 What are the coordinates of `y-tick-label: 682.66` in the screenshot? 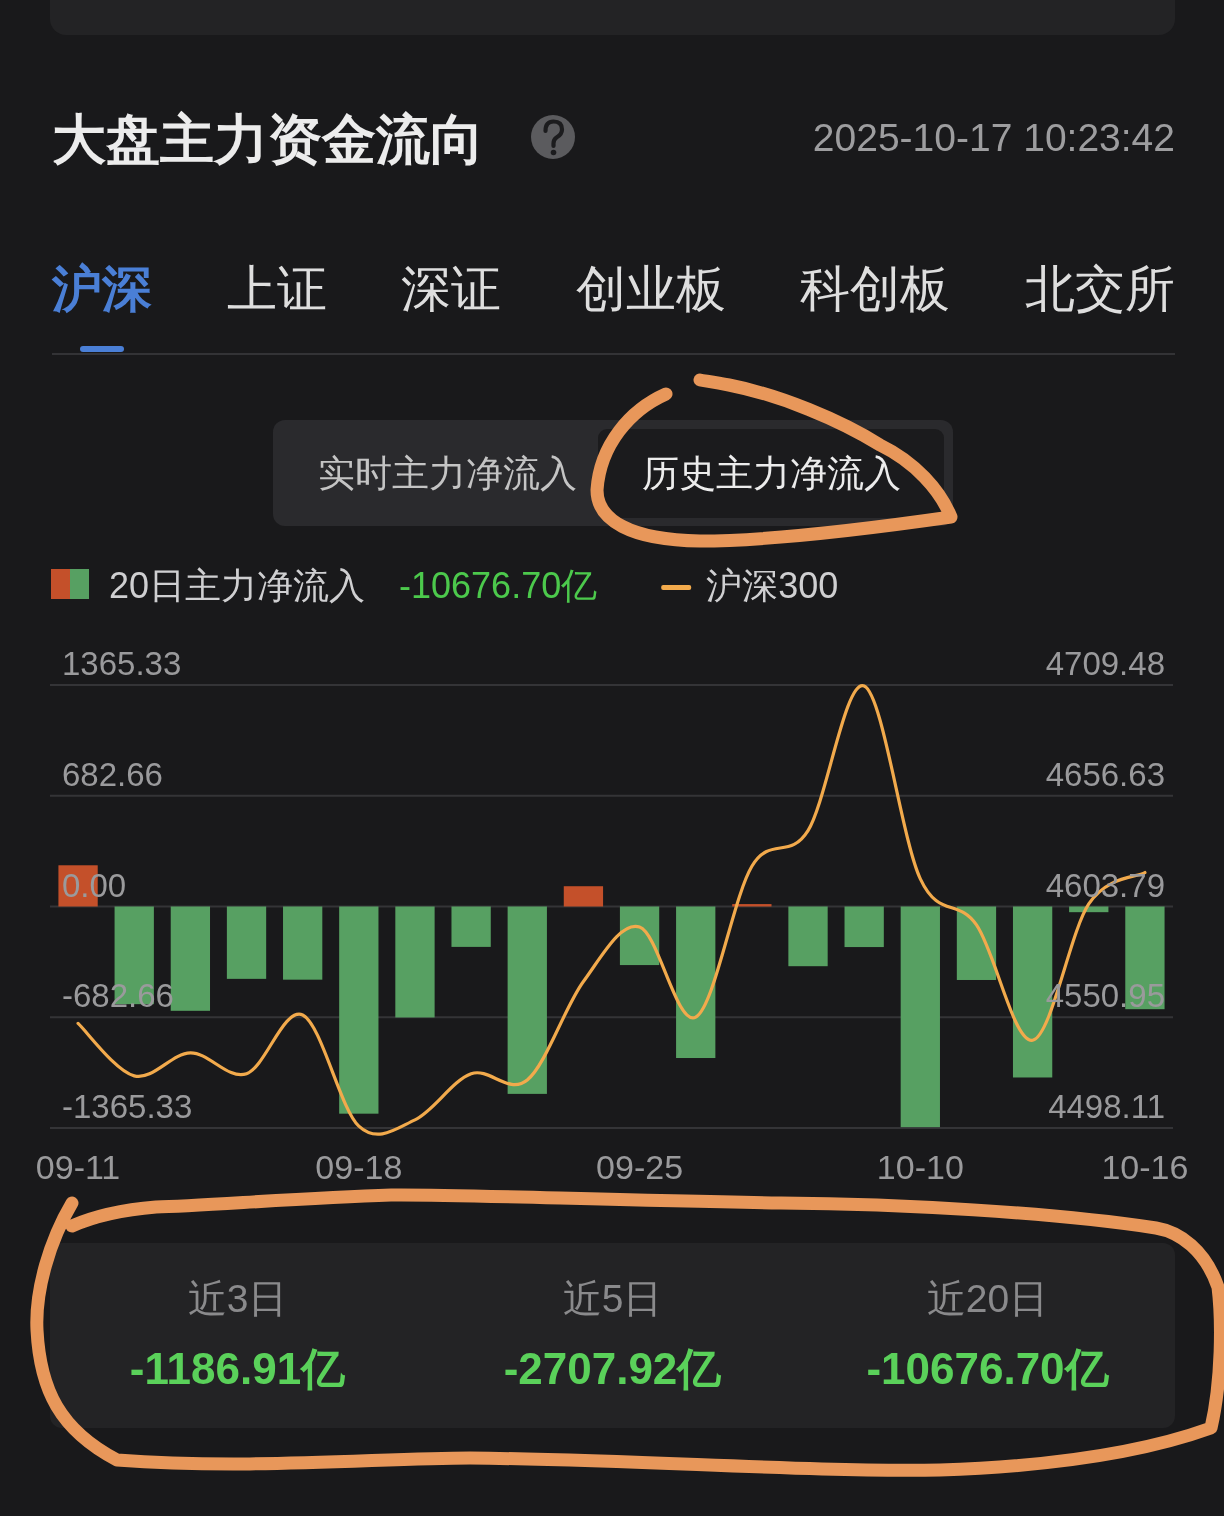 It's located at (112, 774).